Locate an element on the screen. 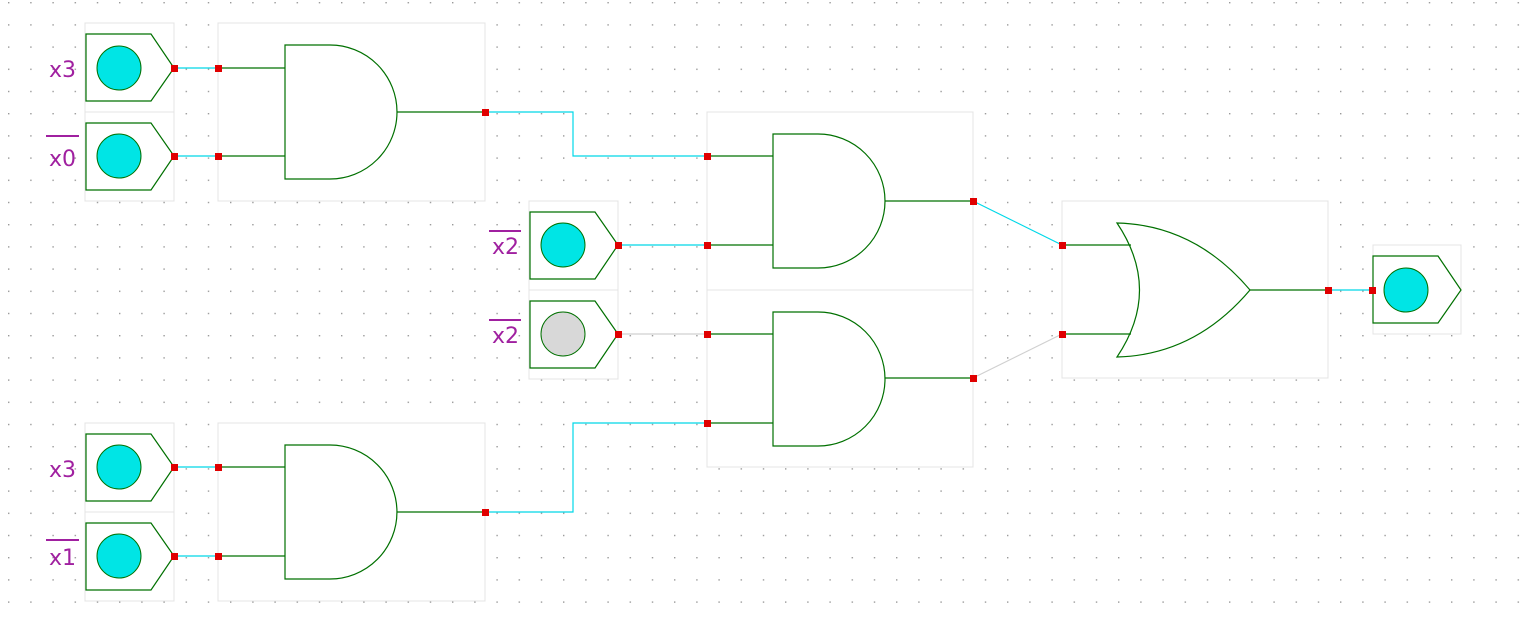  wire-and4-to-or is located at coordinates (1017, 356).